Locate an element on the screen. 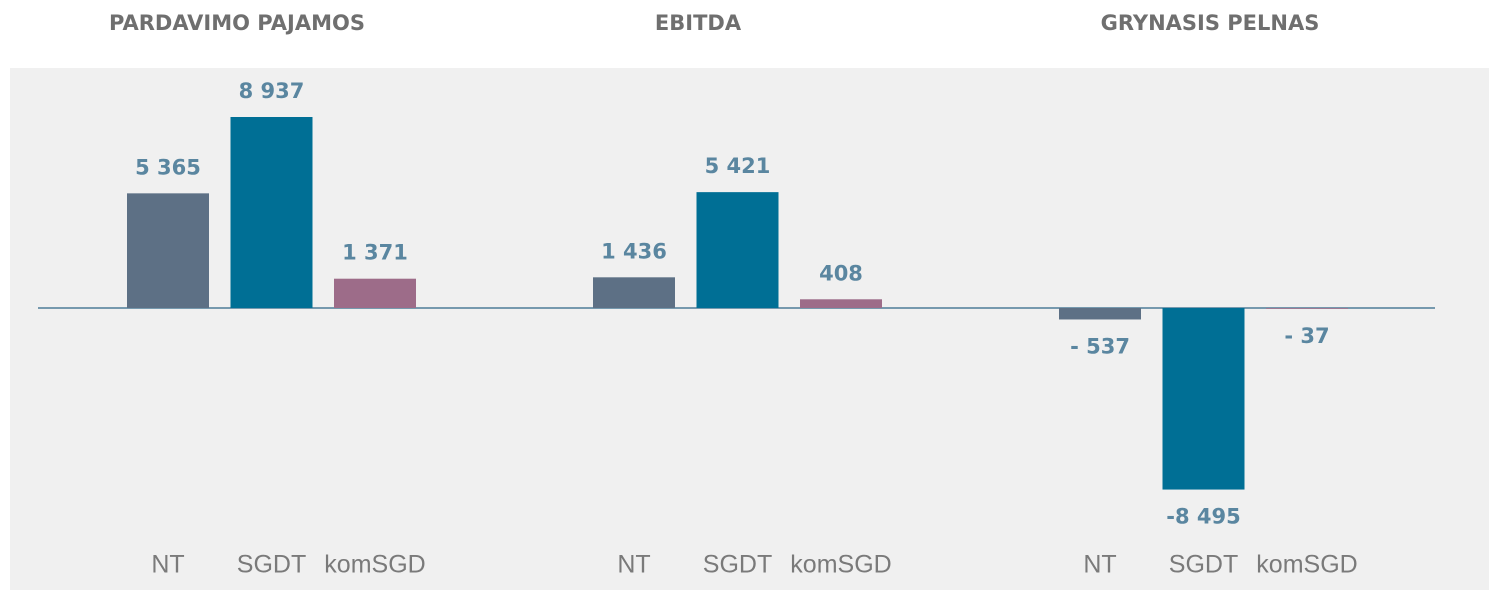 The width and height of the screenshot is (1489, 594). value-label: - 37 is located at coordinates (1306, 336).